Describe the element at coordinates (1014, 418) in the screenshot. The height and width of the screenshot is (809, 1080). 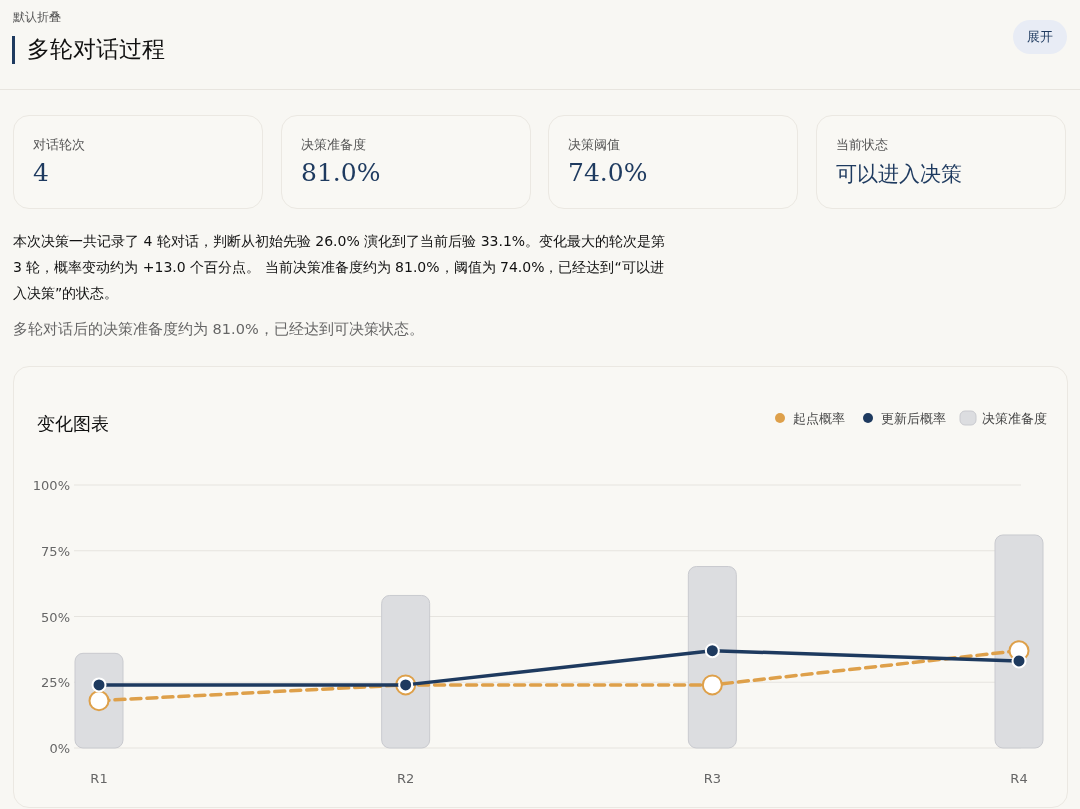
I see `legend-label: 决策准备度` at that location.